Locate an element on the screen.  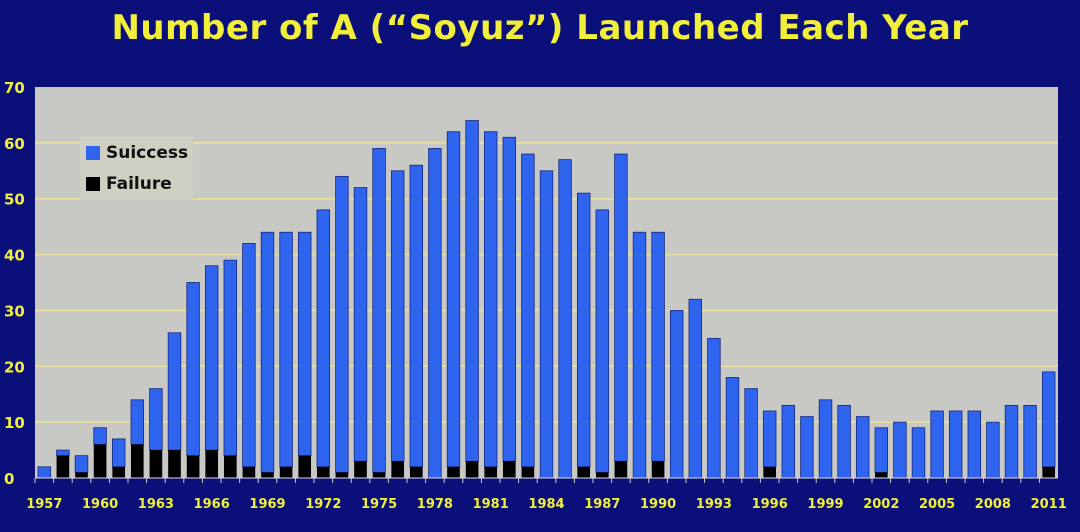
bar-success-1982 is located at coordinates (509, 299).